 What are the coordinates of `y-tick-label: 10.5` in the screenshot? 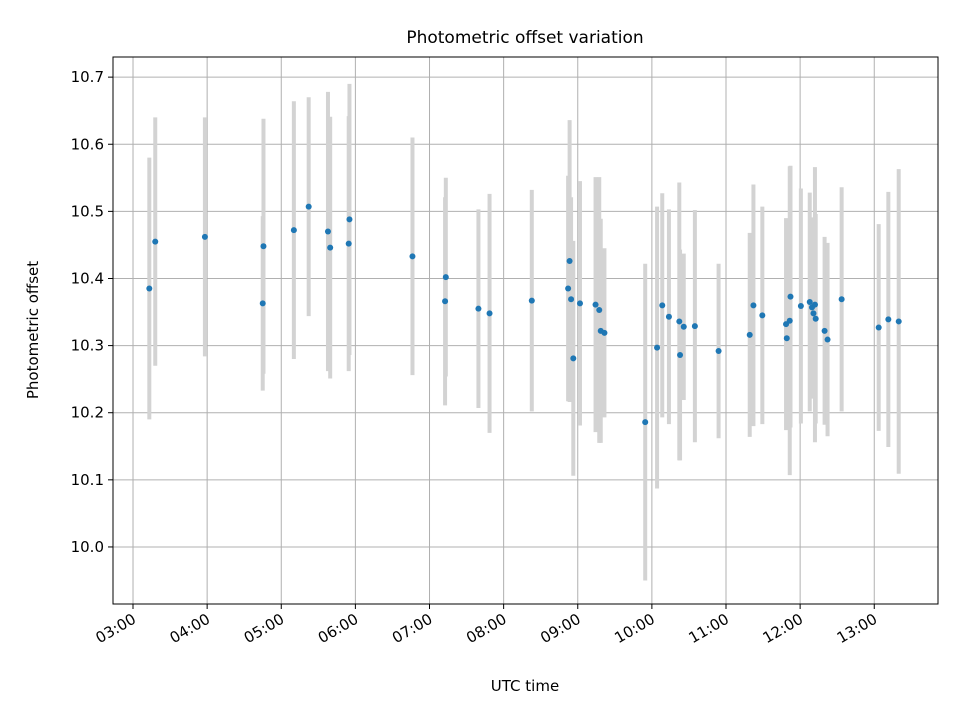 It's located at (87, 211).